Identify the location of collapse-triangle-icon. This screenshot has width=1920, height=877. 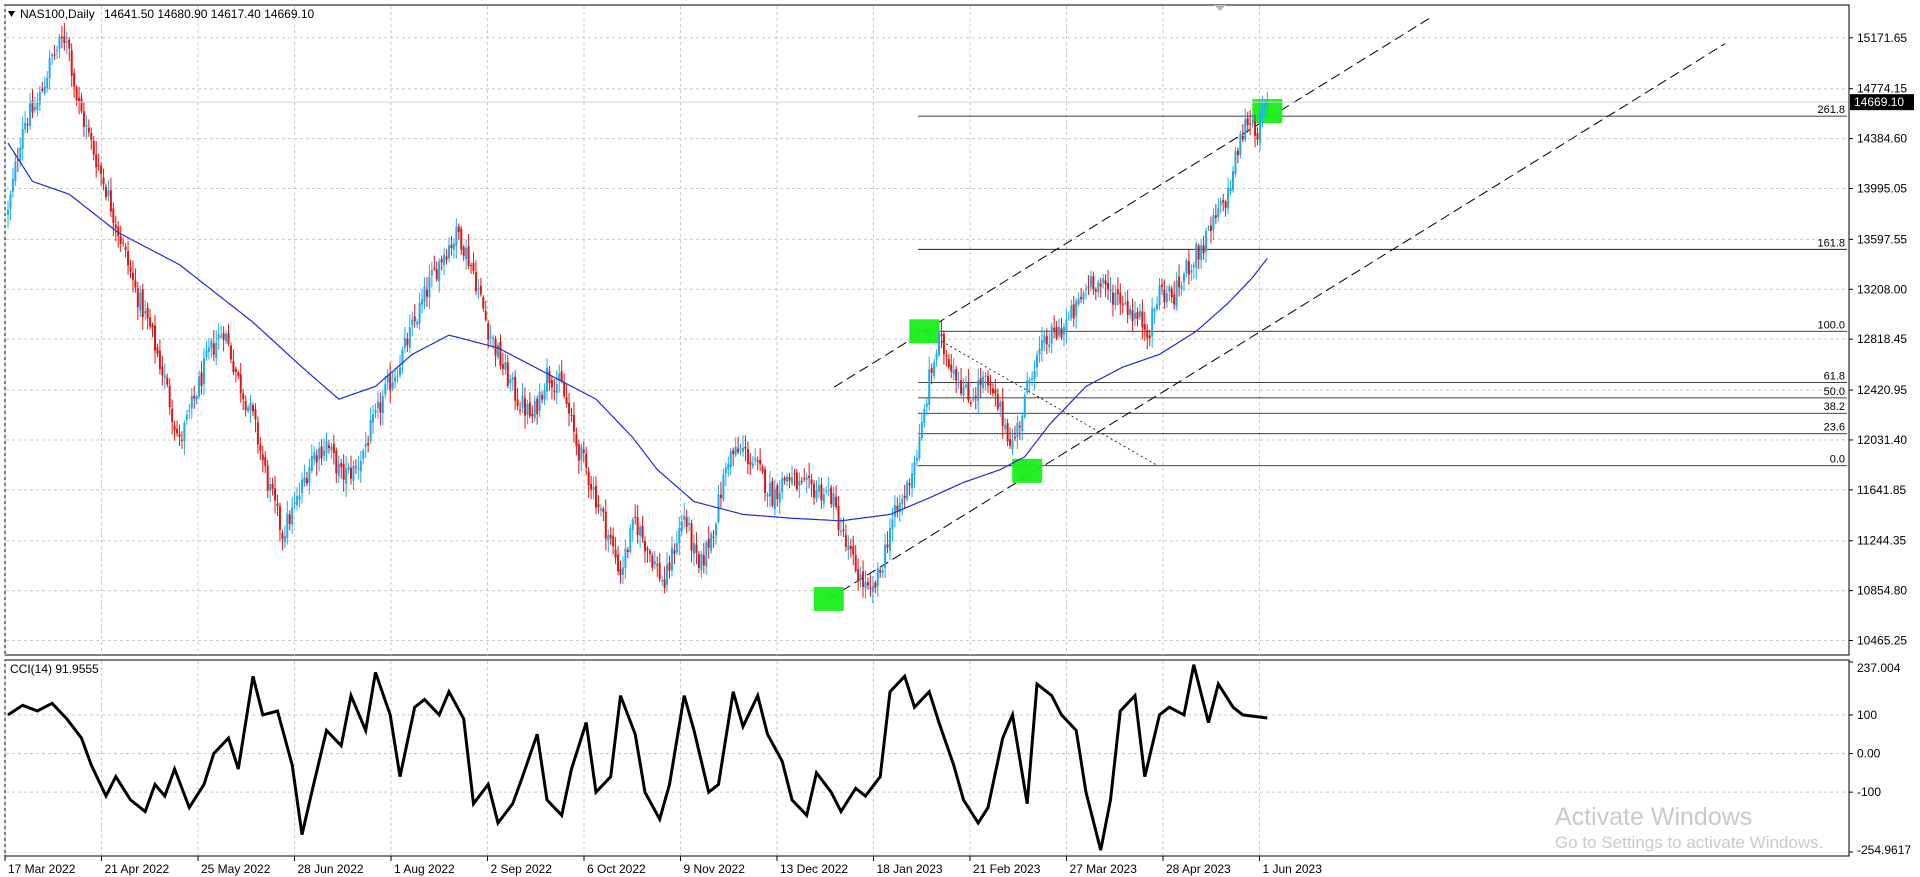
(11, 14).